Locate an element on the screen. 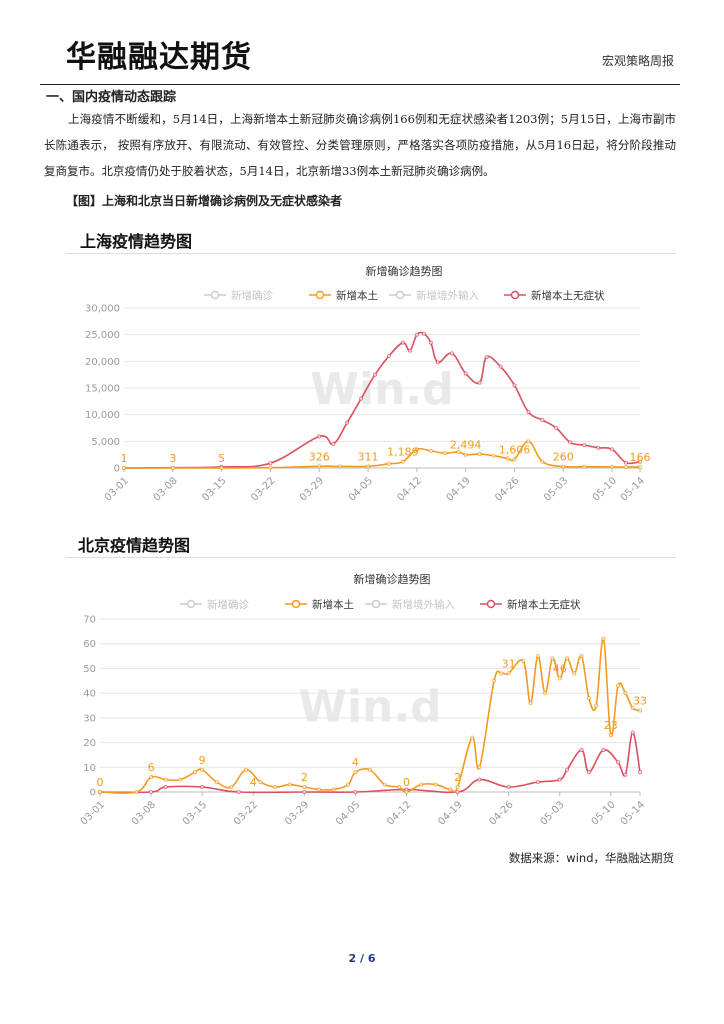 The height and width of the screenshot is (1024, 724). x-tick-label: 05-14 is located at coordinates (633, 813).